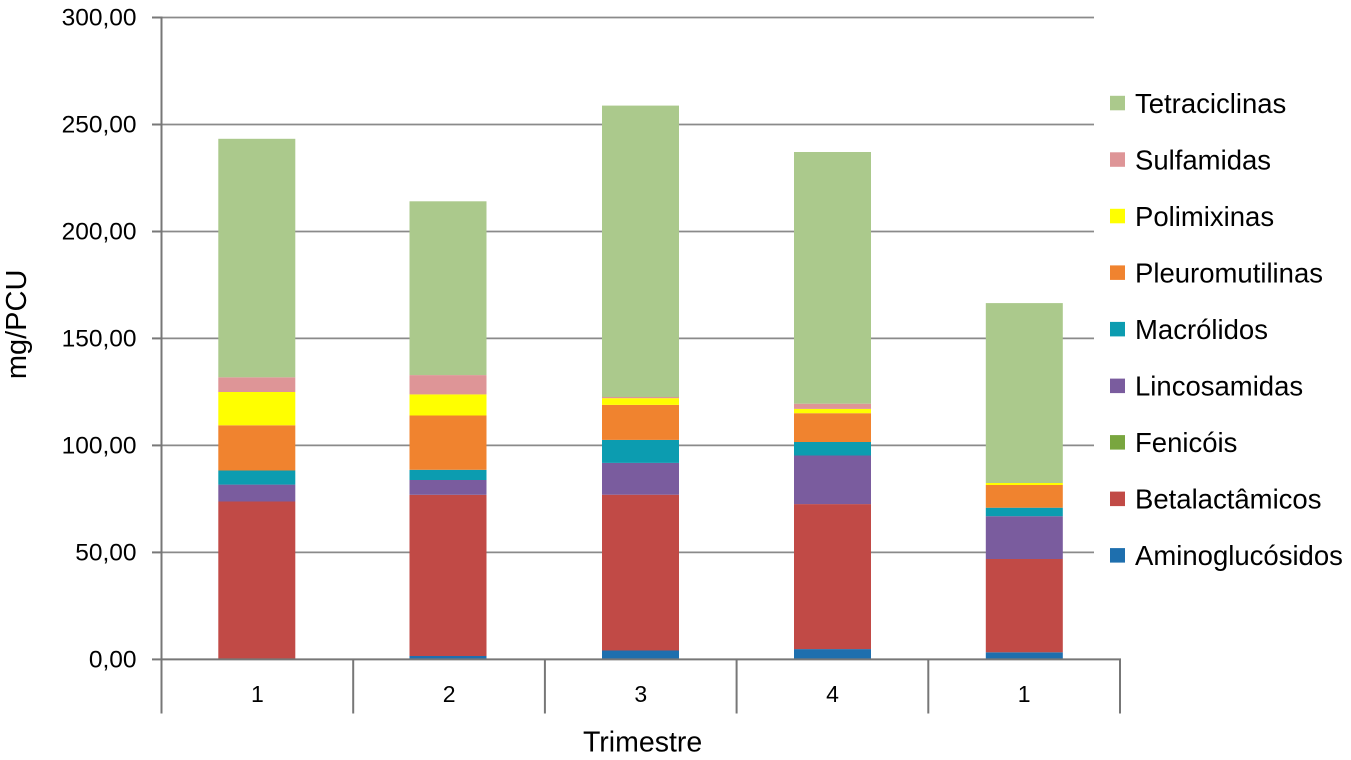 The width and height of the screenshot is (1351, 760). Describe the element at coordinates (1210, 103) in the screenshot. I see `svg-text: Tetraciclinas` at that location.